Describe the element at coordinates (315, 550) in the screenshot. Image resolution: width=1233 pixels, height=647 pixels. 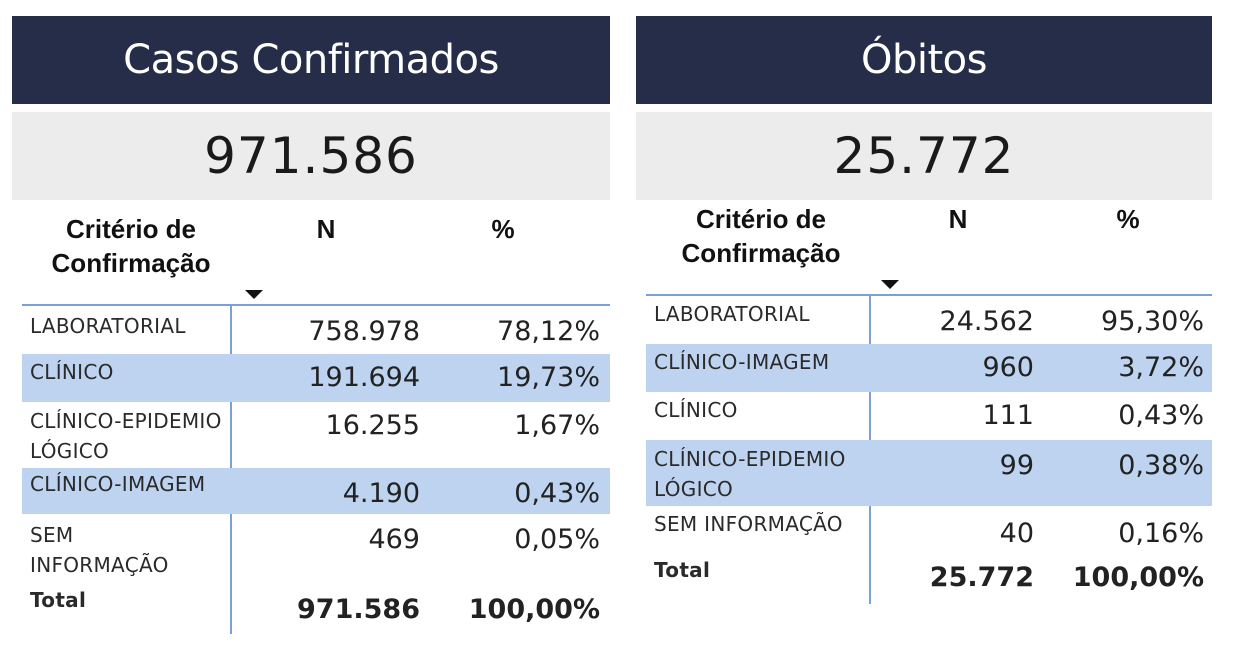
I see `table-row: SEM INFORMAÇÃO 469 0,05%` at that location.